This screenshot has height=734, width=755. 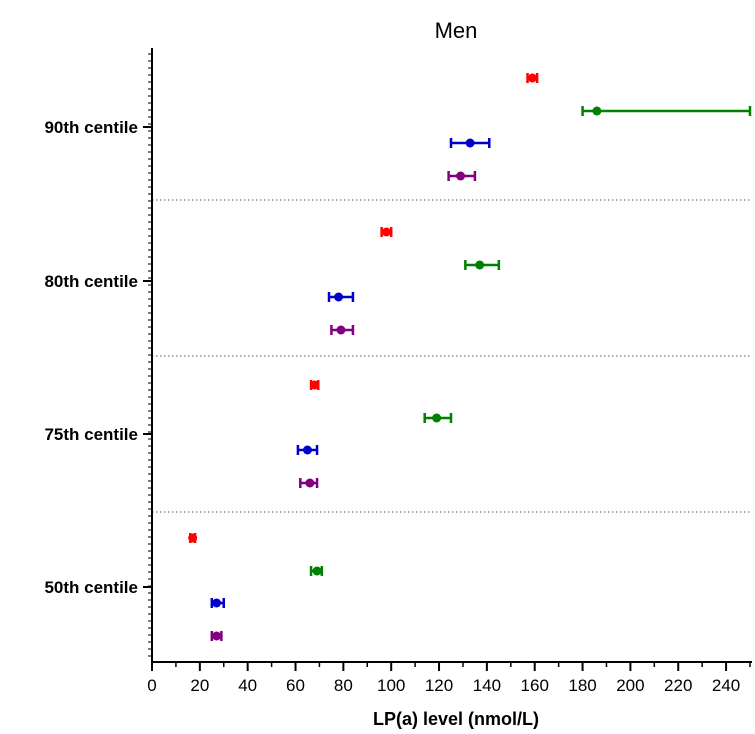 I want to click on x-tick-label: 120, so click(x=439, y=685).